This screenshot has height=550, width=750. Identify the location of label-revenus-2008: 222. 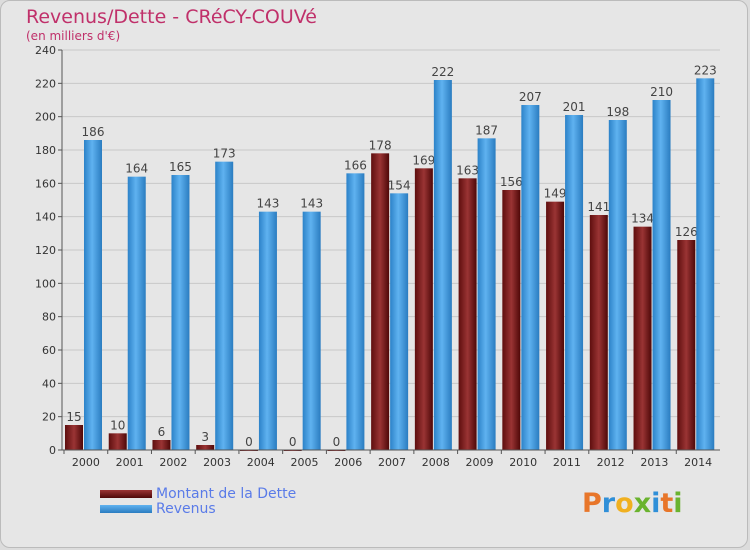
(442, 72).